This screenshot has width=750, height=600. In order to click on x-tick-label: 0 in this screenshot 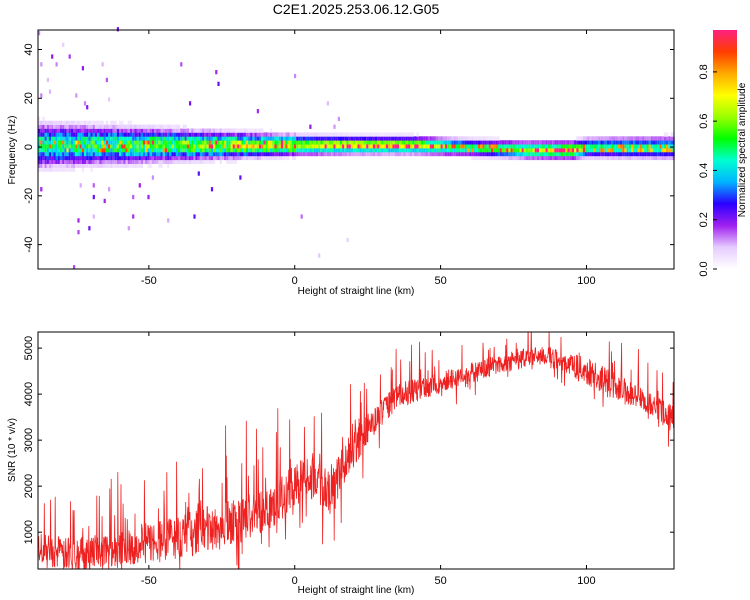, I will do `click(295, 281)`.